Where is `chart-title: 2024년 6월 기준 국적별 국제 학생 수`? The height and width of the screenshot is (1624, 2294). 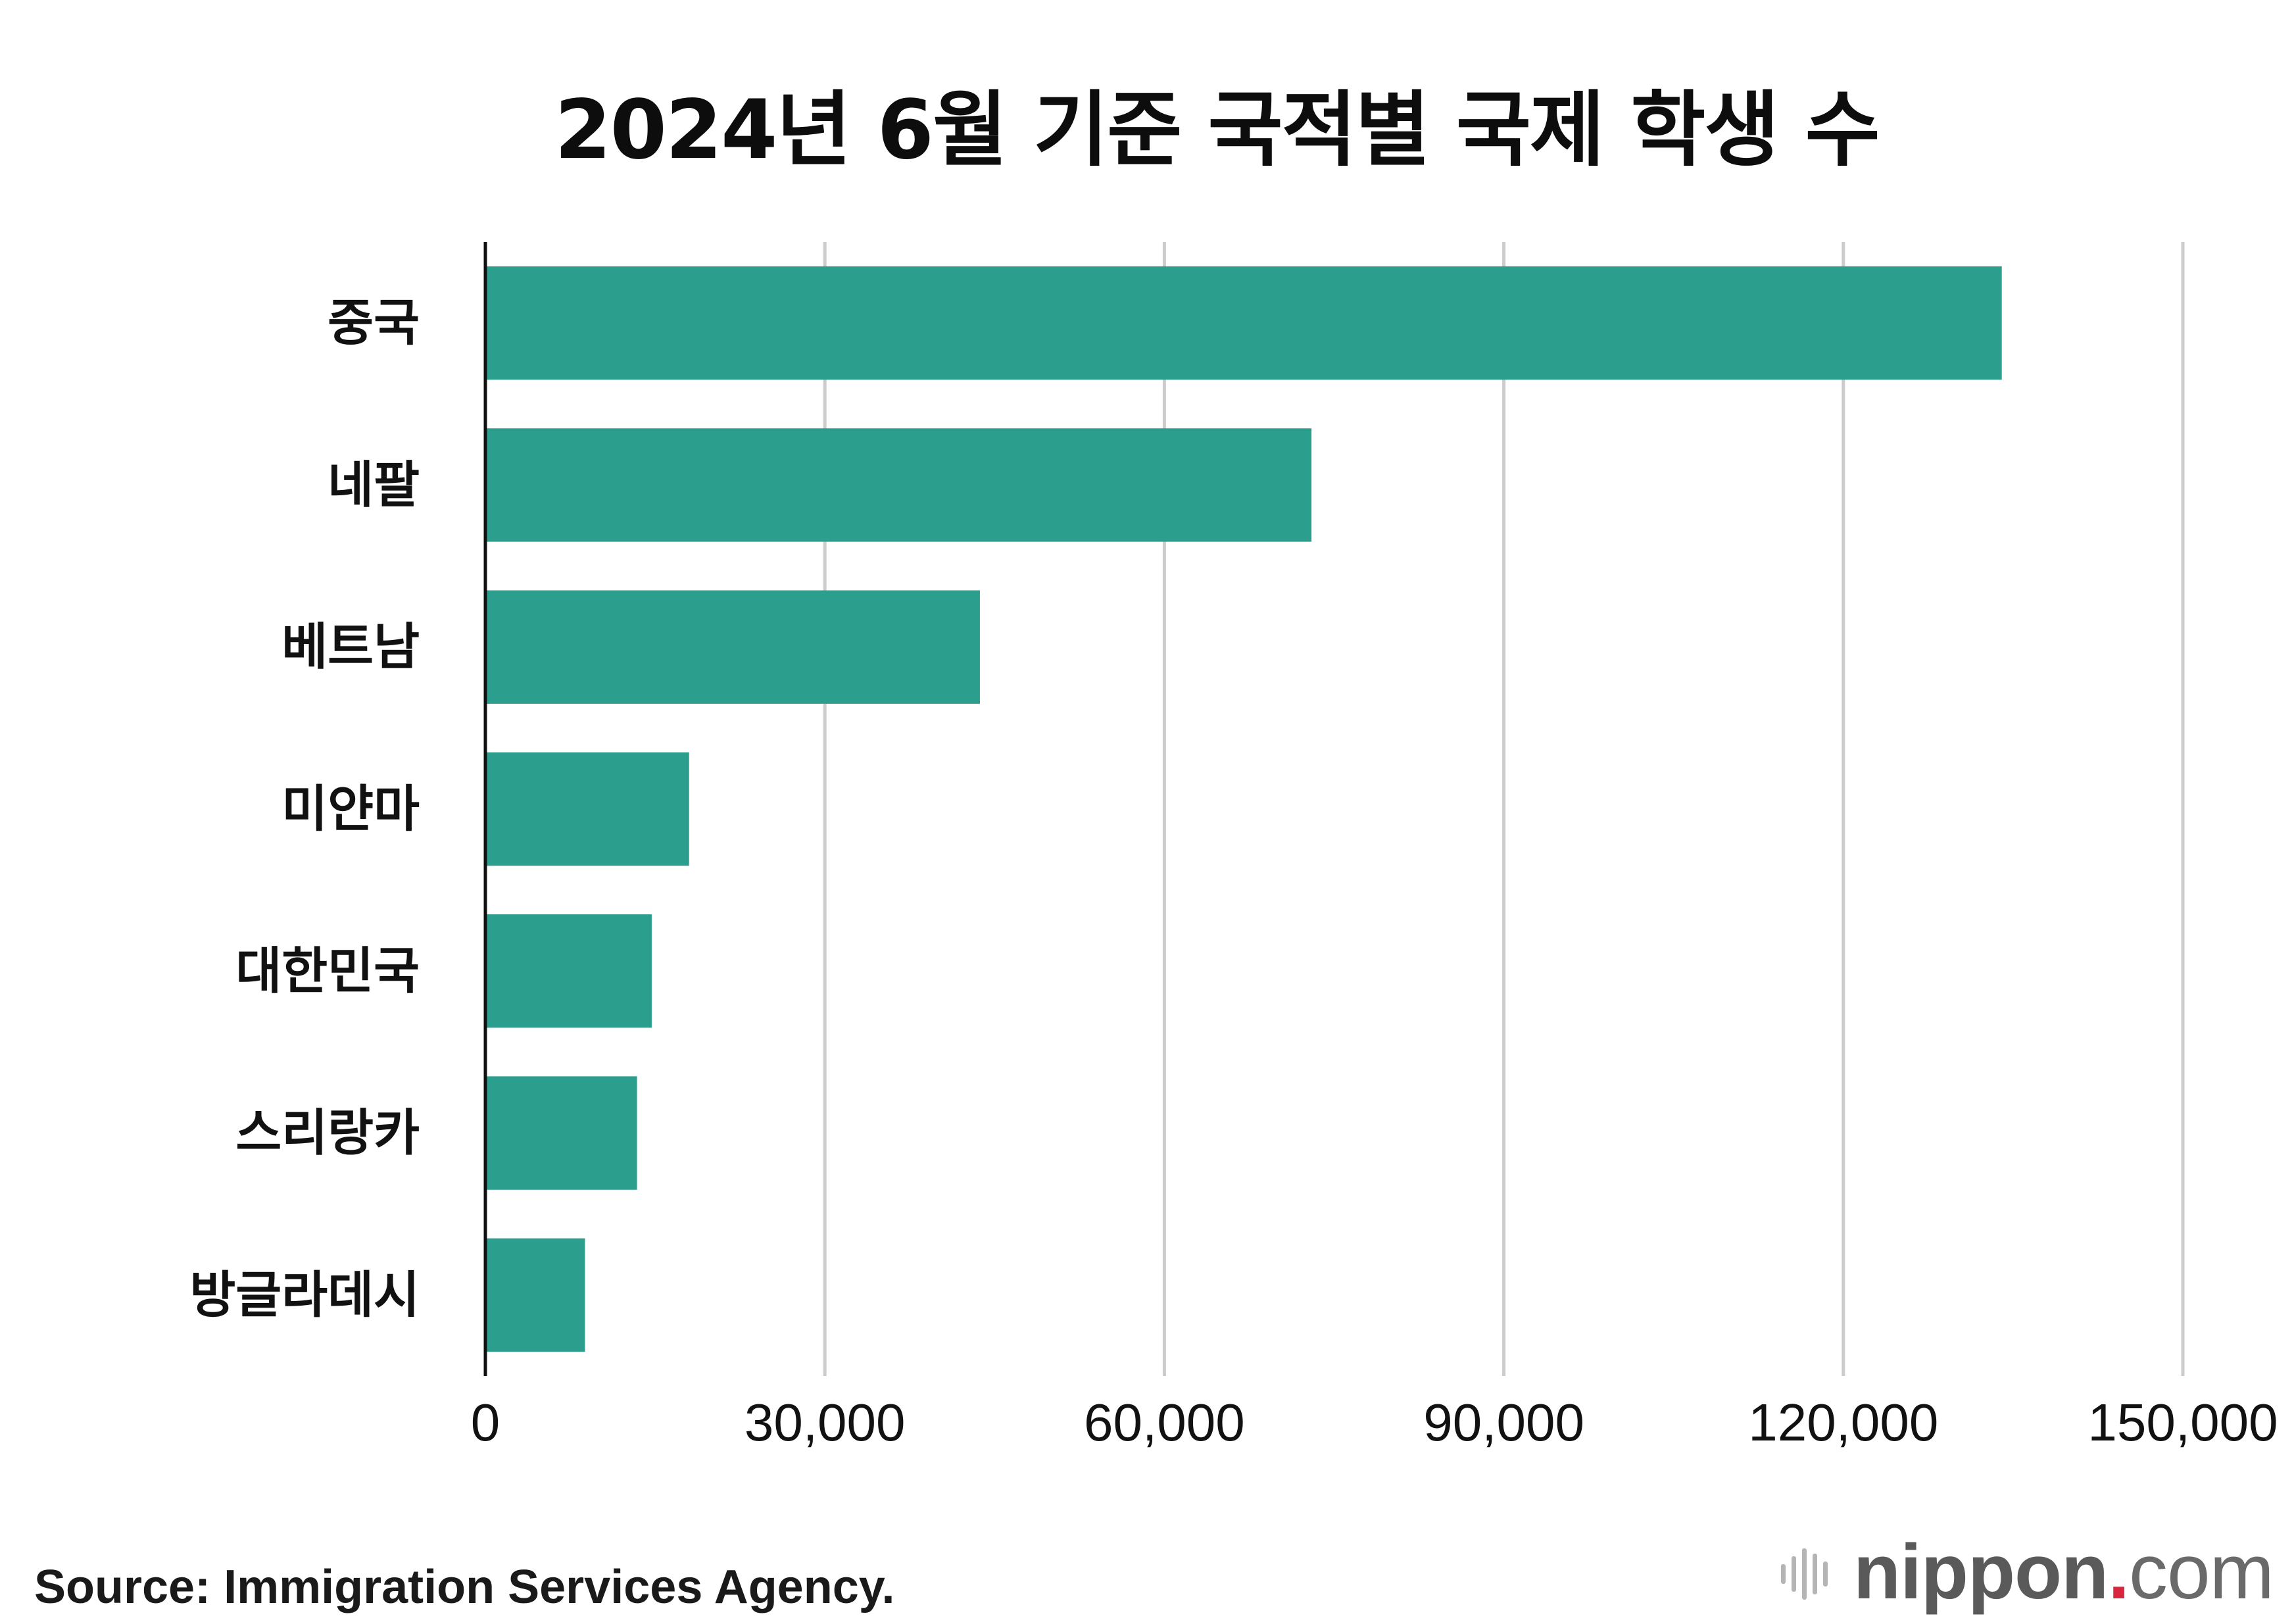
chart-title: 2024년 6월 기준 국적별 국제 학생 수 is located at coordinates (1217, 130).